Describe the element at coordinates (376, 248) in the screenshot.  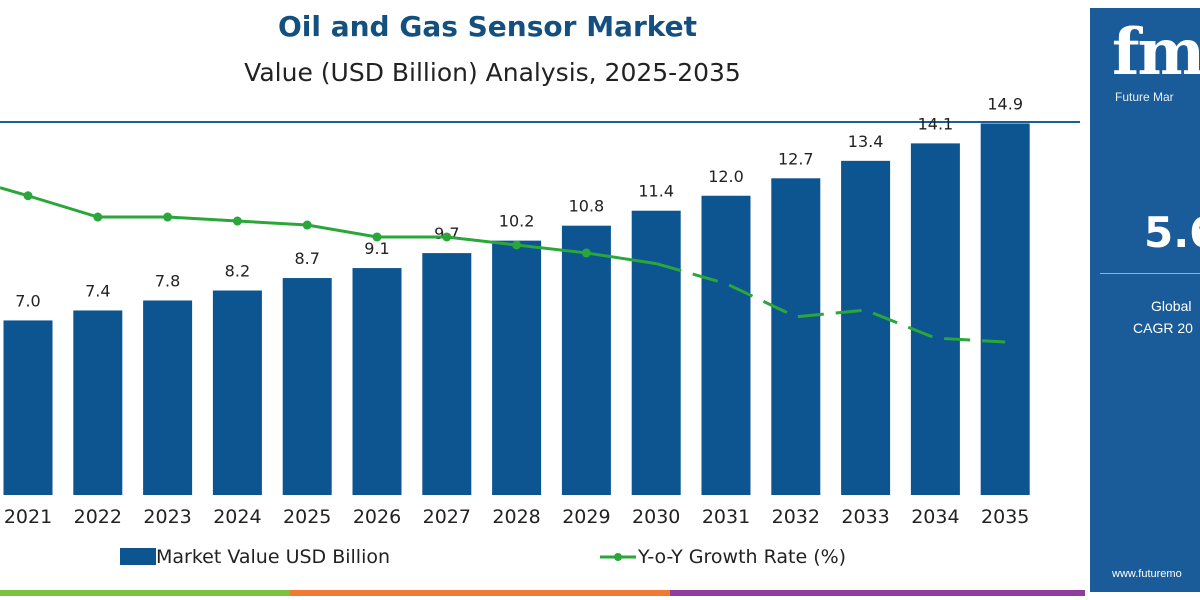
I see `bar-value-label-2026: 9.1` at that location.